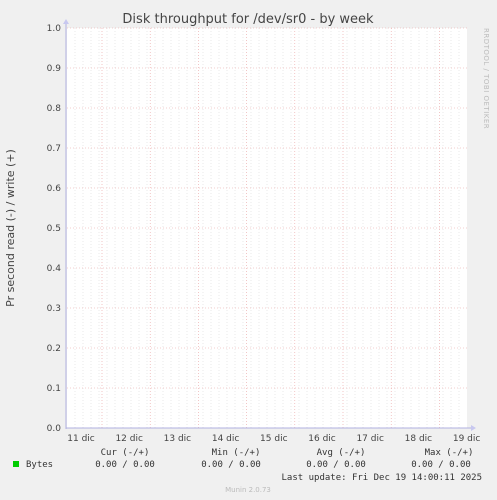  What do you see at coordinates (54, 429) in the screenshot?
I see `y-tick-label: 0.0` at bounding box center [54, 429].